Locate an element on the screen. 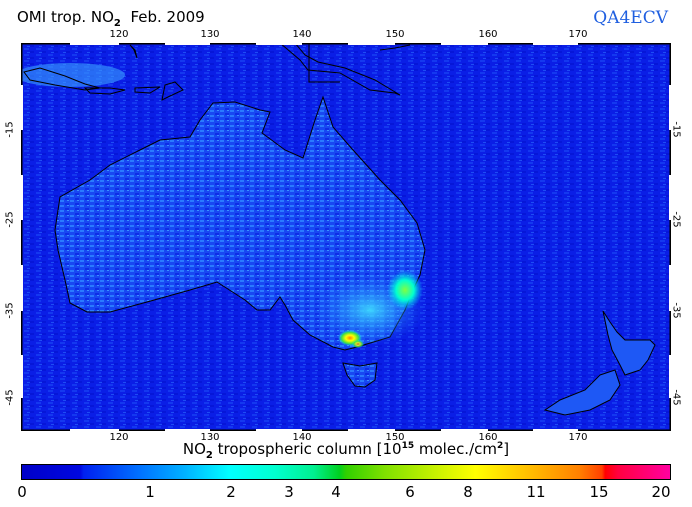 The height and width of the screenshot is (507, 692). colorbar-label: 4 is located at coordinates (336, 492).